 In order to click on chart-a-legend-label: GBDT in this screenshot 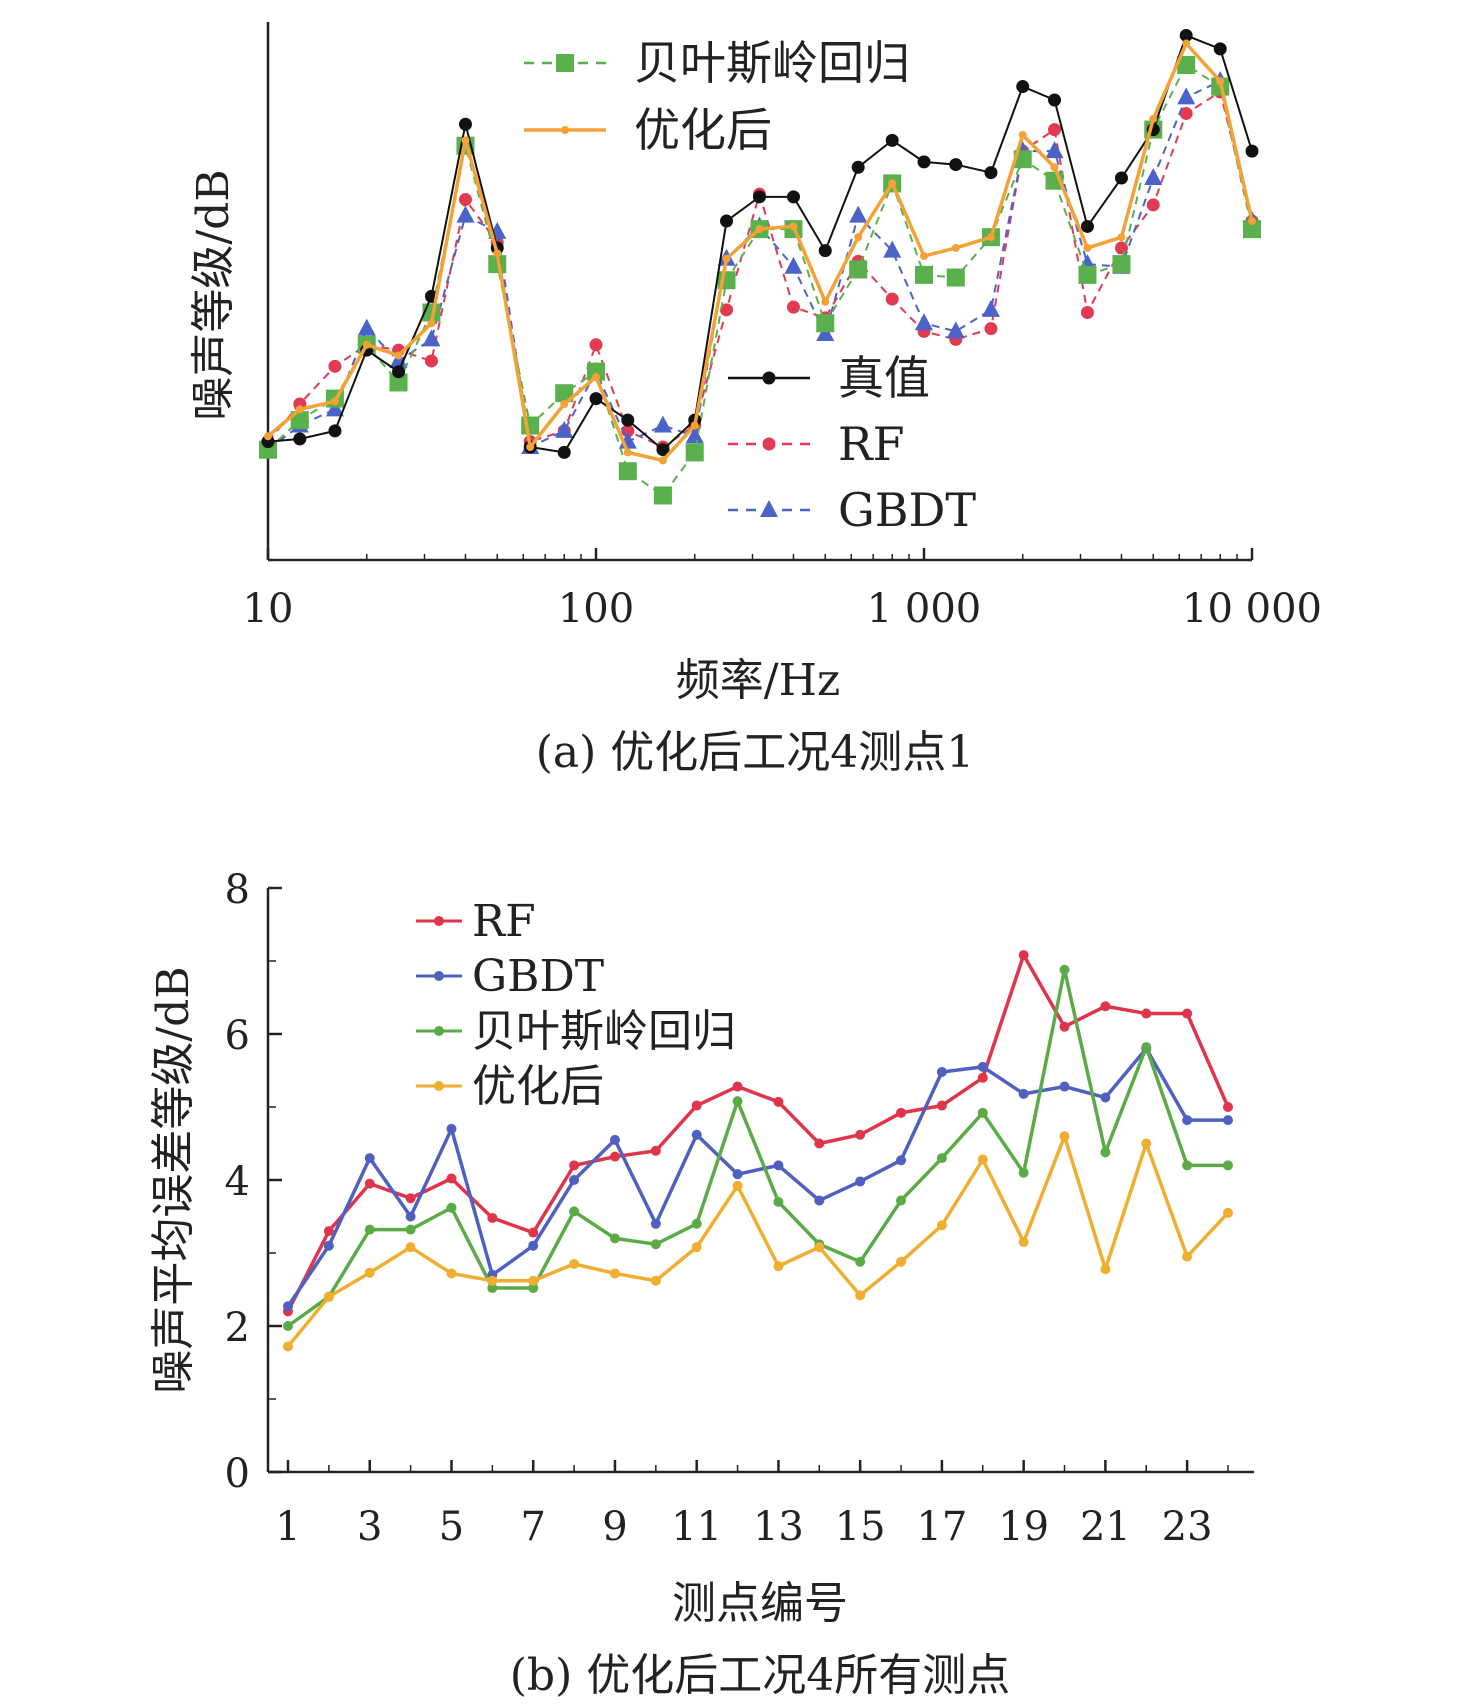, I will do `click(907, 510)`.